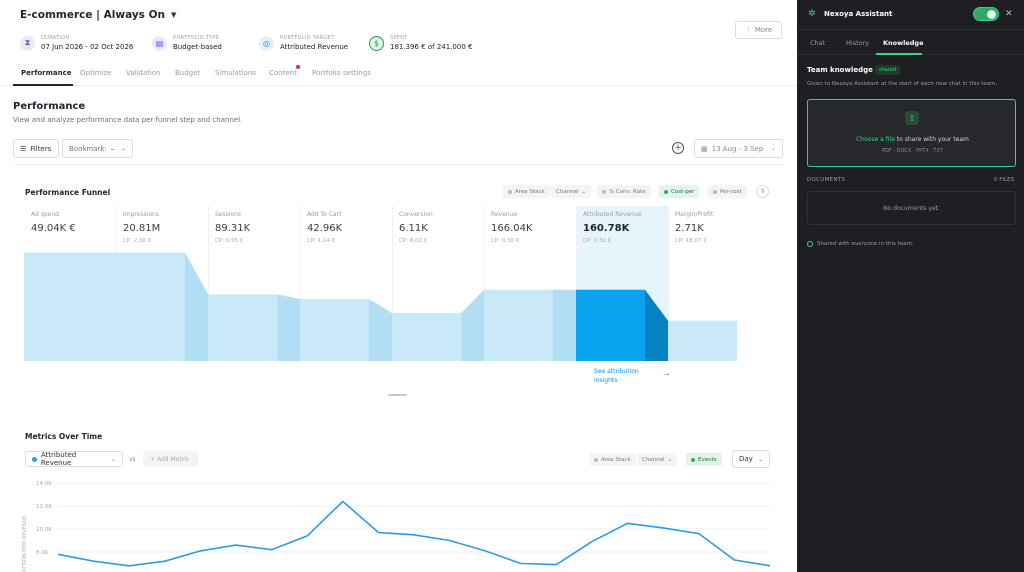  I want to click on events-chip: Events, so click(704, 459).